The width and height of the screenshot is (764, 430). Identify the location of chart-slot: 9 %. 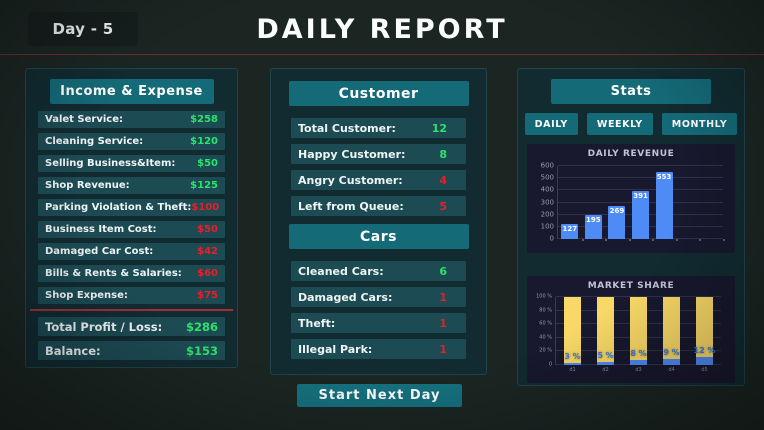
(671, 331).